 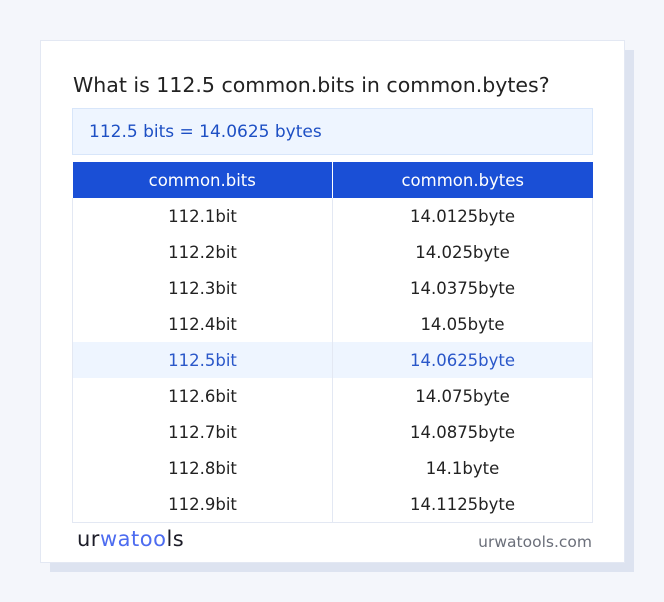 I want to click on bits-cell: 112.3bit, so click(x=202, y=288).